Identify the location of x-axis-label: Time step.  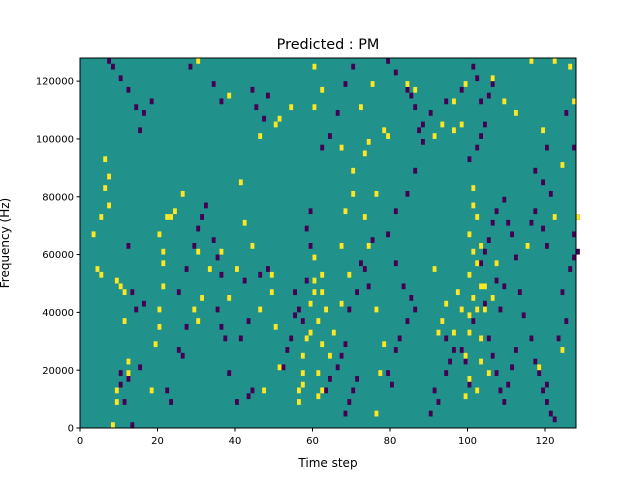
(327, 463).